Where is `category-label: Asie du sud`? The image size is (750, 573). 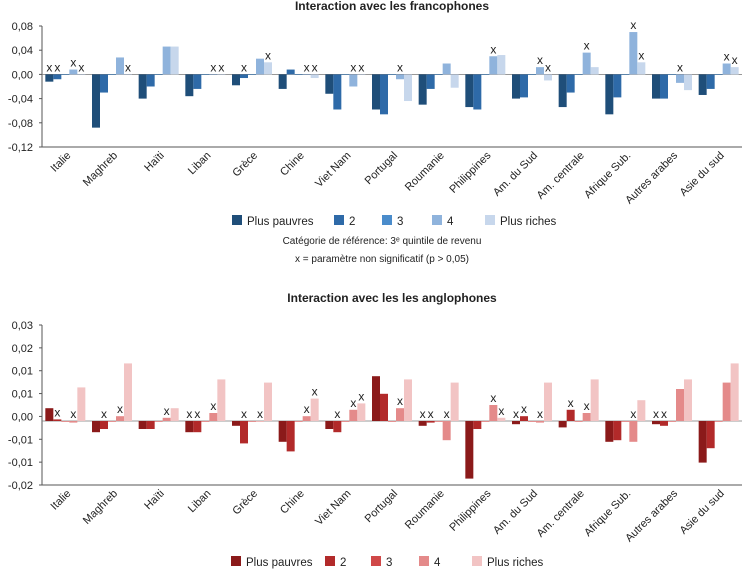 category-label: Asie du sud is located at coordinates (702, 174).